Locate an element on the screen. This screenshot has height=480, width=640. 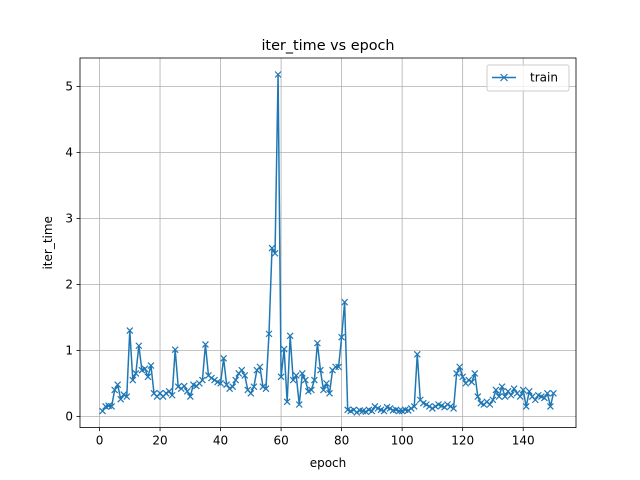
y-axis-ticks: 0 1 2 3 4 5 is located at coordinates (72, 252).